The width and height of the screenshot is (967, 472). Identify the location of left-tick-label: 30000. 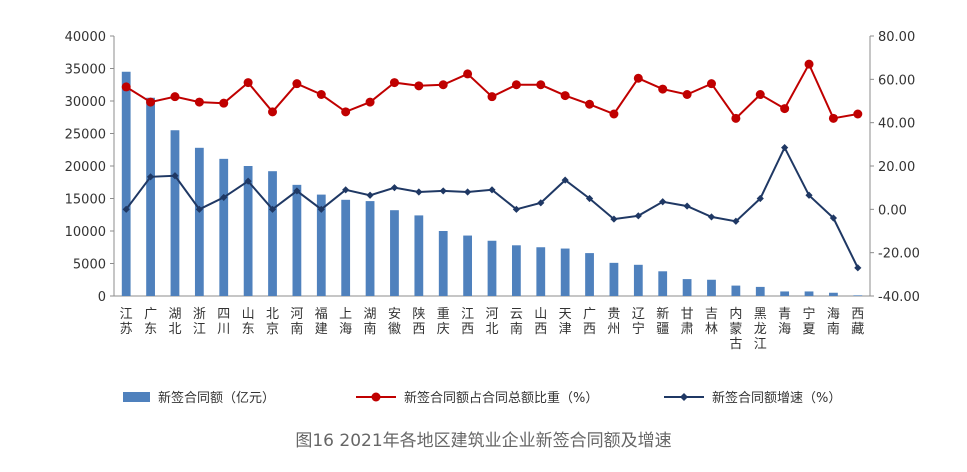
(85, 102).